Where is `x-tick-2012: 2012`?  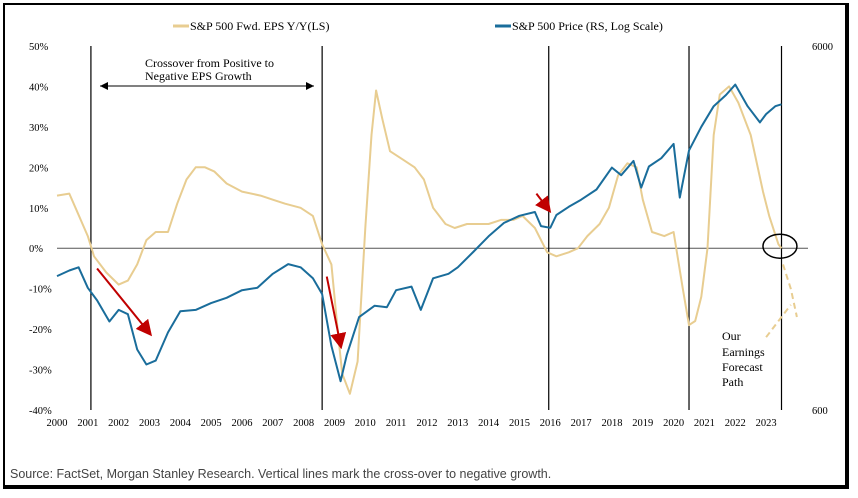
x-tick-2012: 2012 is located at coordinates (426, 423).